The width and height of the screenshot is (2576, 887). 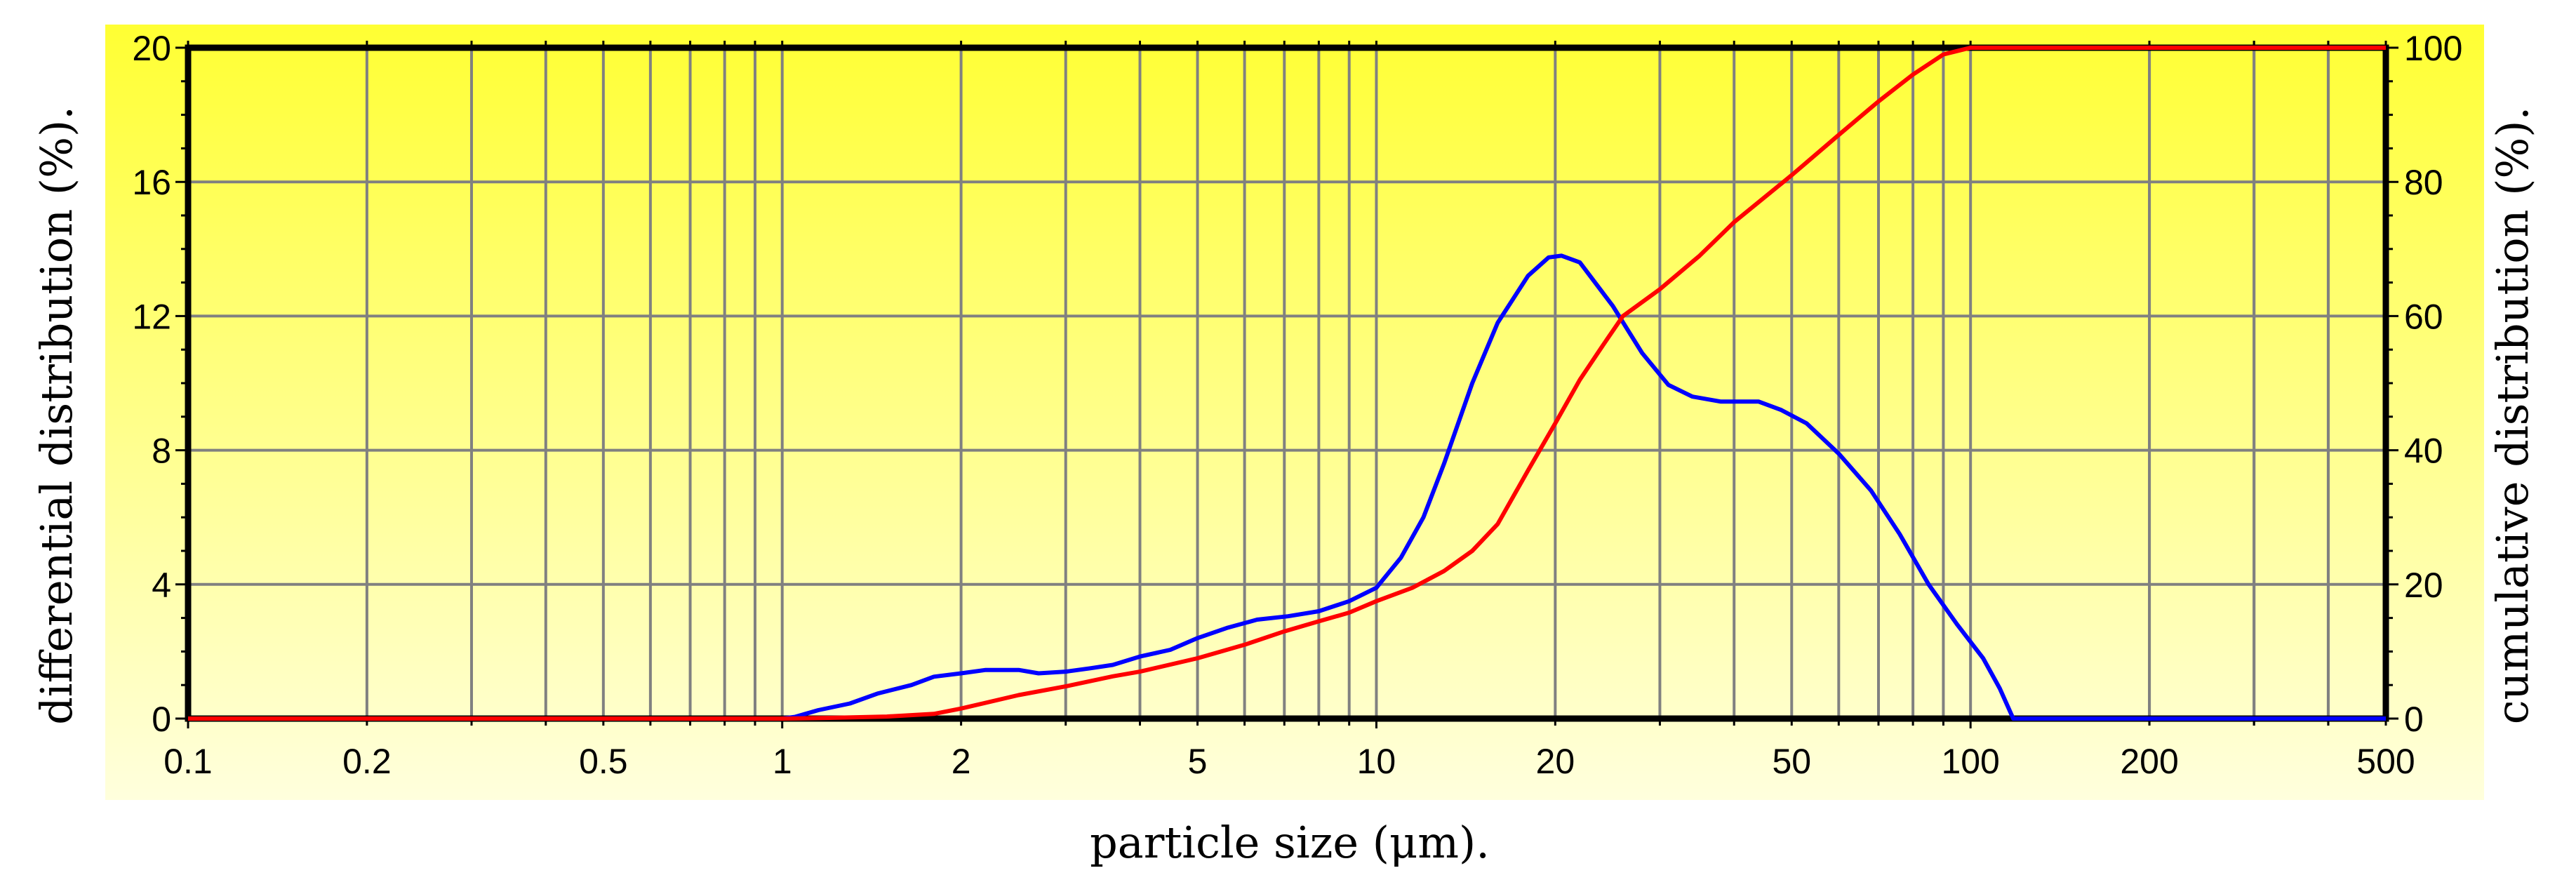 I want to click on y-left-tick-label: 4, so click(x=161, y=585).